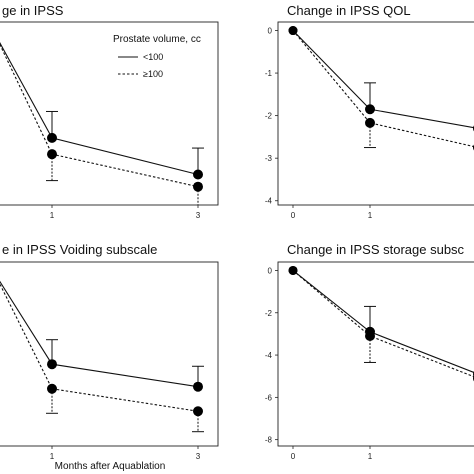  Describe the element at coordinates (33, 10) in the screenshot. I see `panel-title: ge in IPSS` at that location.